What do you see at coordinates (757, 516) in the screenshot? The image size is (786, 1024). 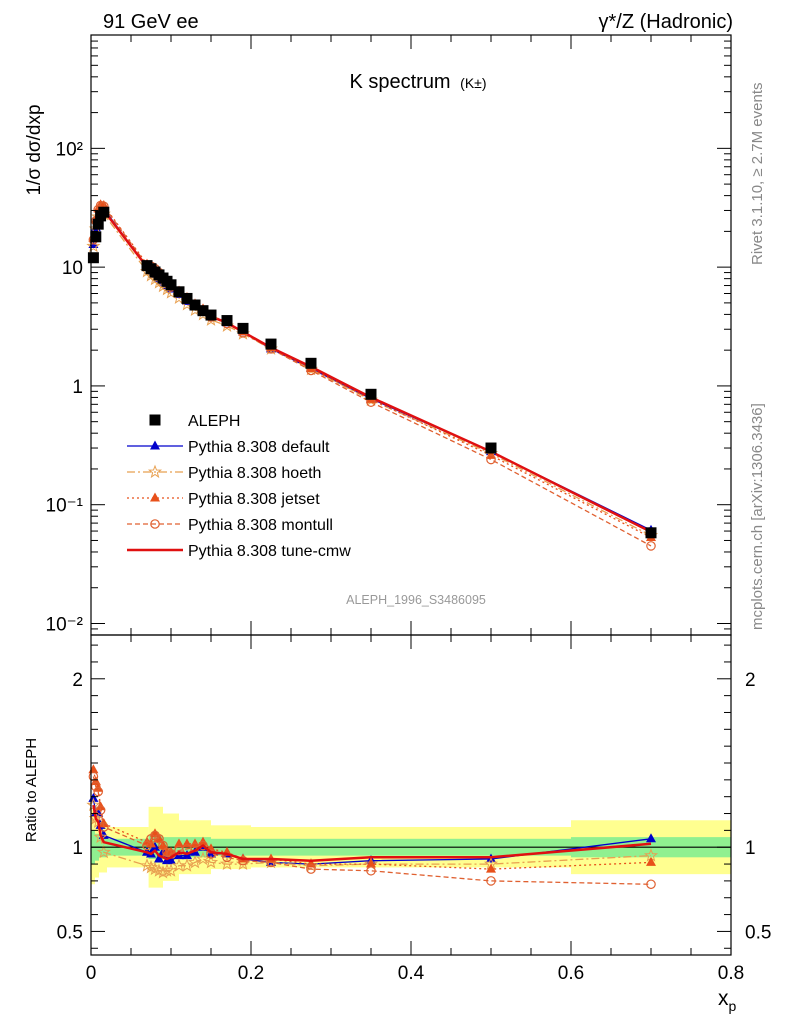 I see `mcplots-label: mcplots.cern.ch [arXiv:1306.3436]` at bounding box center [757, 516].